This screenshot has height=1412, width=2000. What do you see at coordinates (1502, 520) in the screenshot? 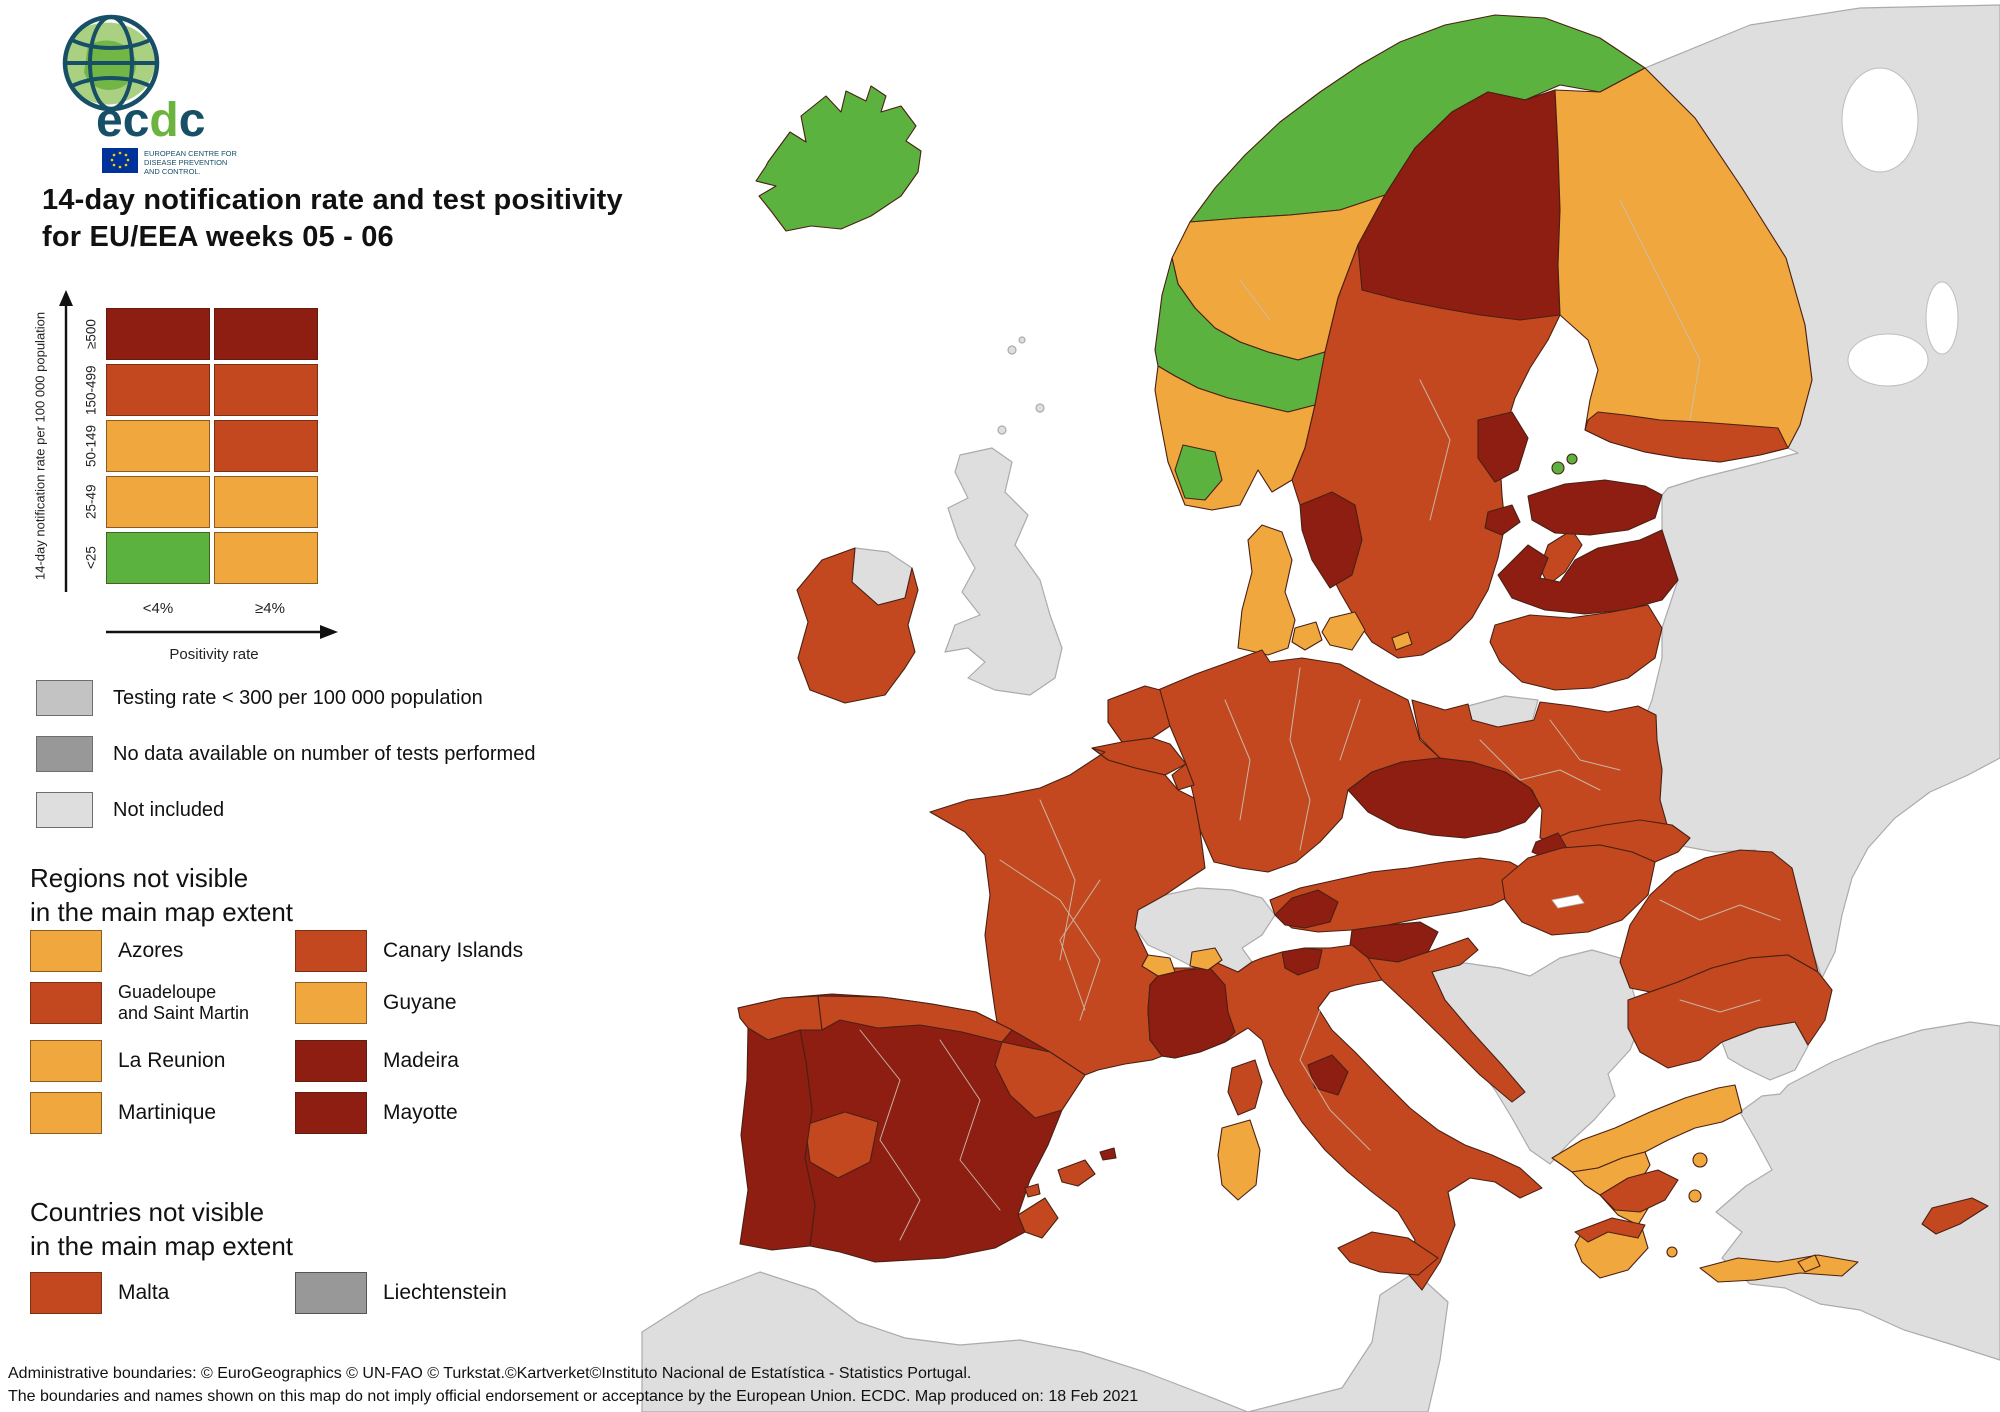
I see `map-region-estonia-islands` at bounding box center [1502, 520].